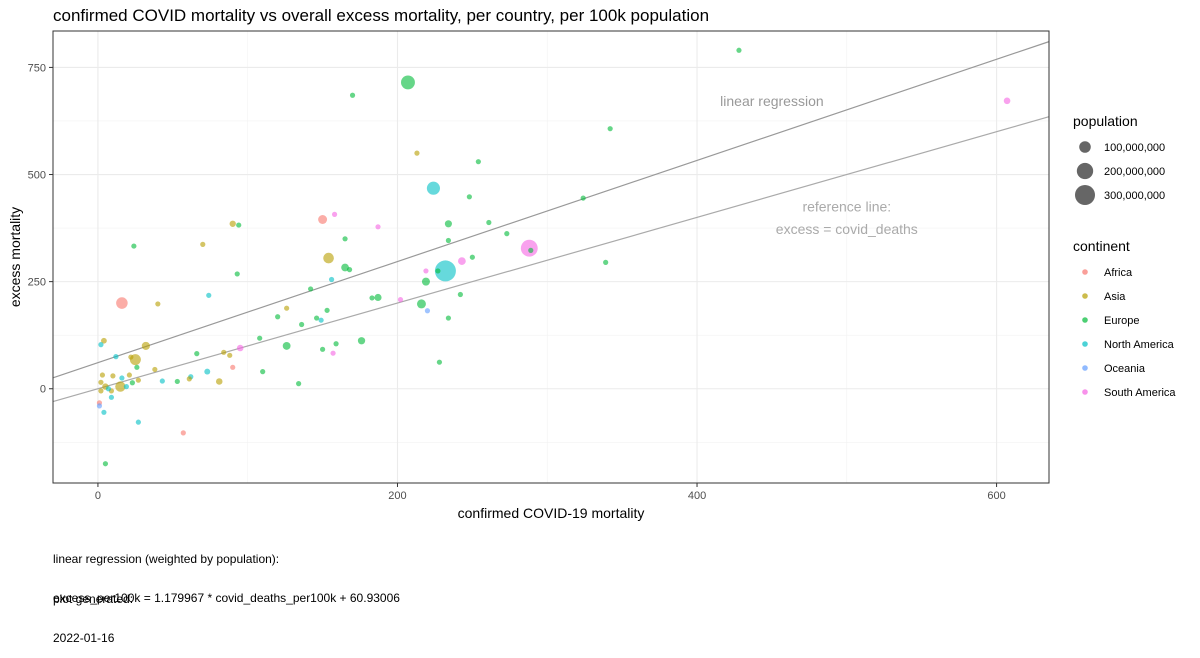 The image size is (1200, 658). I want to click on y-tick-label: 0, so click(43, 390).